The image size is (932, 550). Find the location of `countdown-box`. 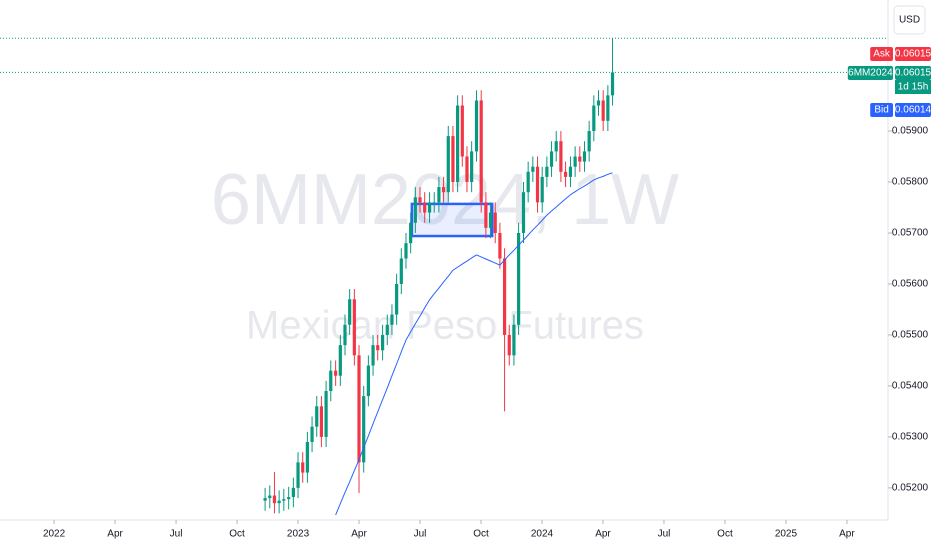

countdown-box is located at coordinates (913, 87).